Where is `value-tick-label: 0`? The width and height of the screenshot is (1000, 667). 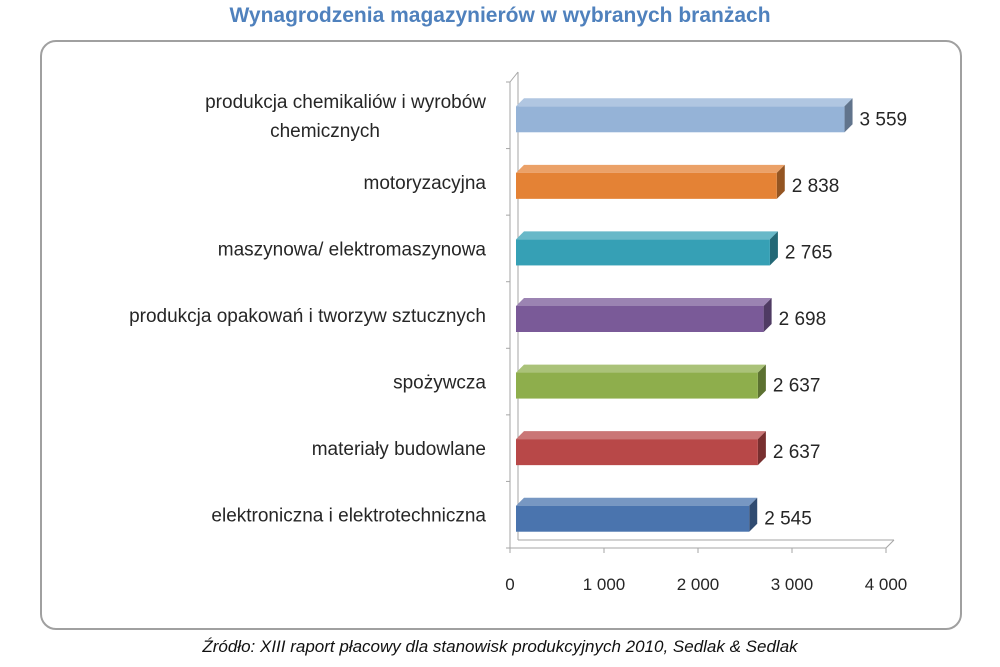
value-tick-label: 0 is located at coordinates (509, 584).